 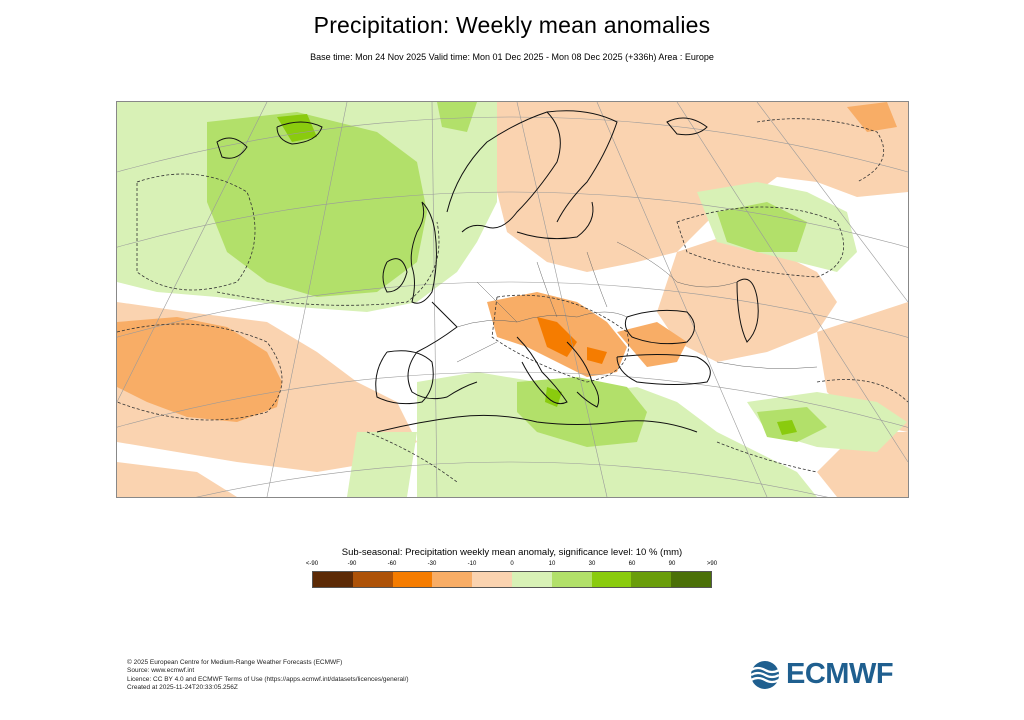 I want to click on legend-tick: -10, so click(x=472, y=564).